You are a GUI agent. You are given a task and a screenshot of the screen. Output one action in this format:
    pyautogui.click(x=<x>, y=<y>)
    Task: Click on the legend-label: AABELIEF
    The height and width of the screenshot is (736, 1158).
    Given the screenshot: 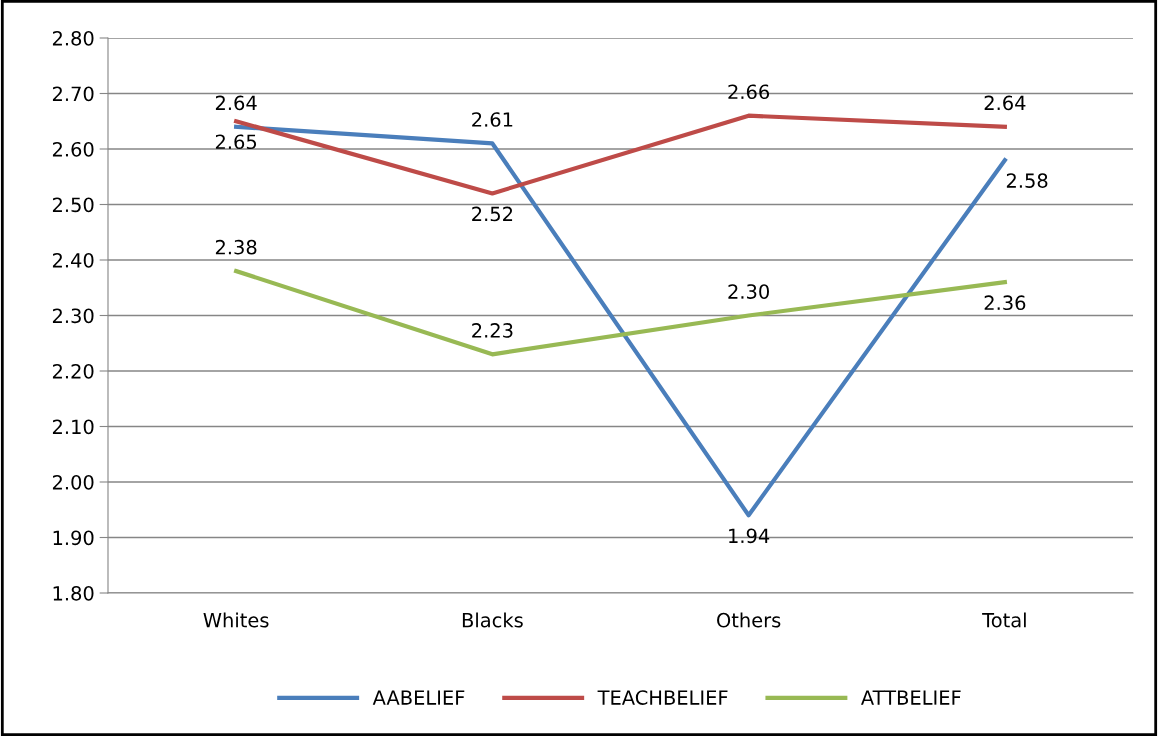 What is the action you would take?
    pyautogui.click(x=418, y=697)
    